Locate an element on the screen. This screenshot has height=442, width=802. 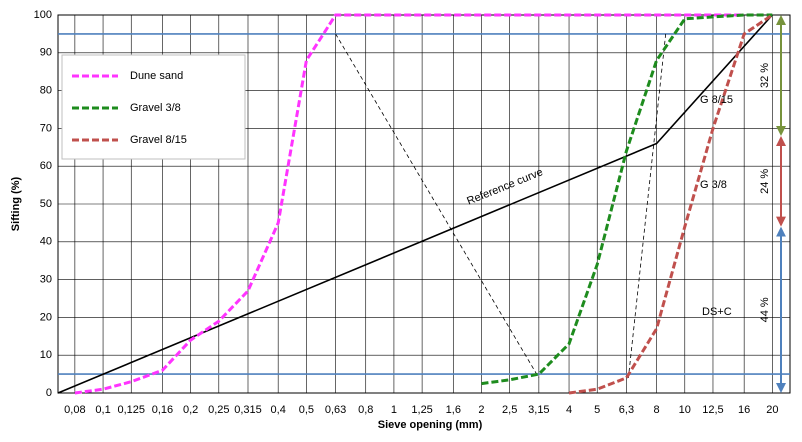
x-tick-label: 0,4 is located at coordinates (278, 410).